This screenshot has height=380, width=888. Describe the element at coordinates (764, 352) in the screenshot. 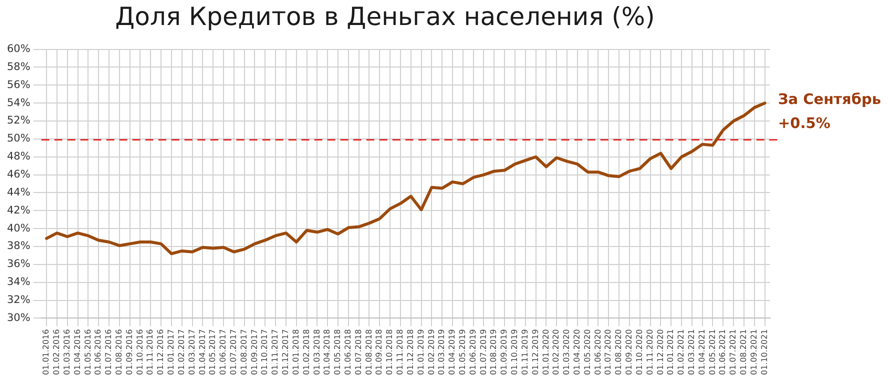

I see `x-tick-label: 01.10.2021` at that location.